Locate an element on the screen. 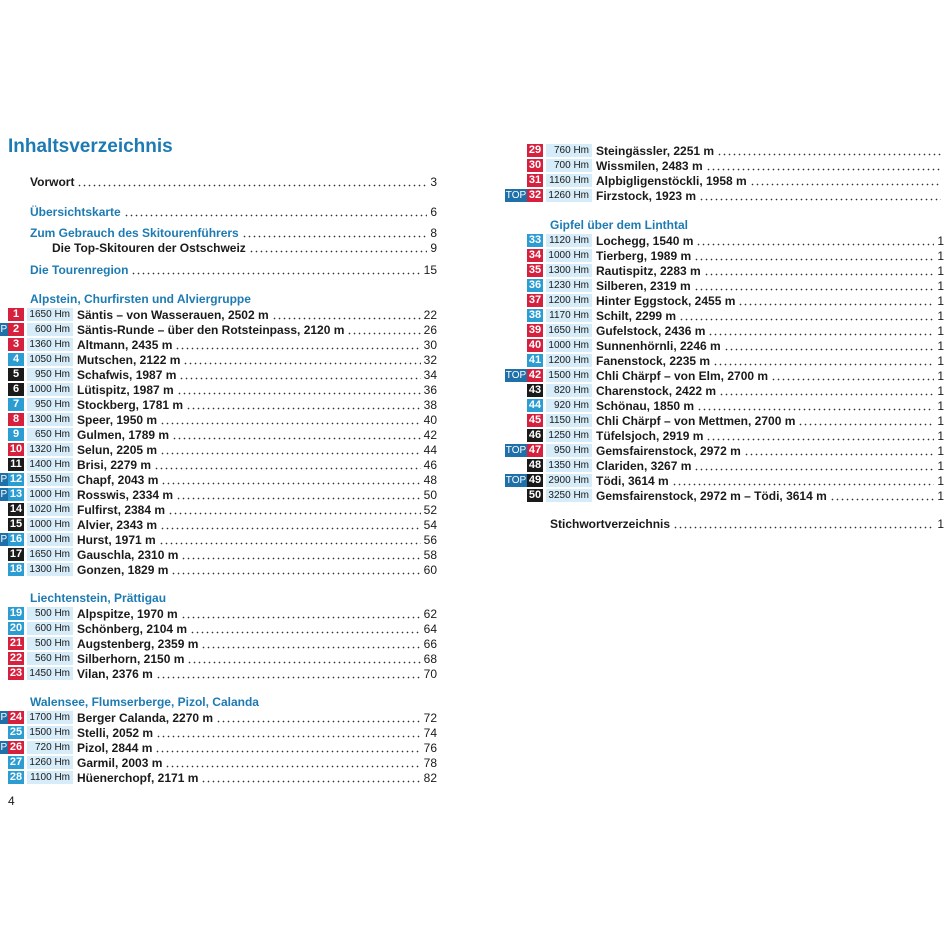 Image resolution: width=944 pixels, height=944 pixels. tour-elevation-gain: 1550 Hm is located at coordinates (50, 479).